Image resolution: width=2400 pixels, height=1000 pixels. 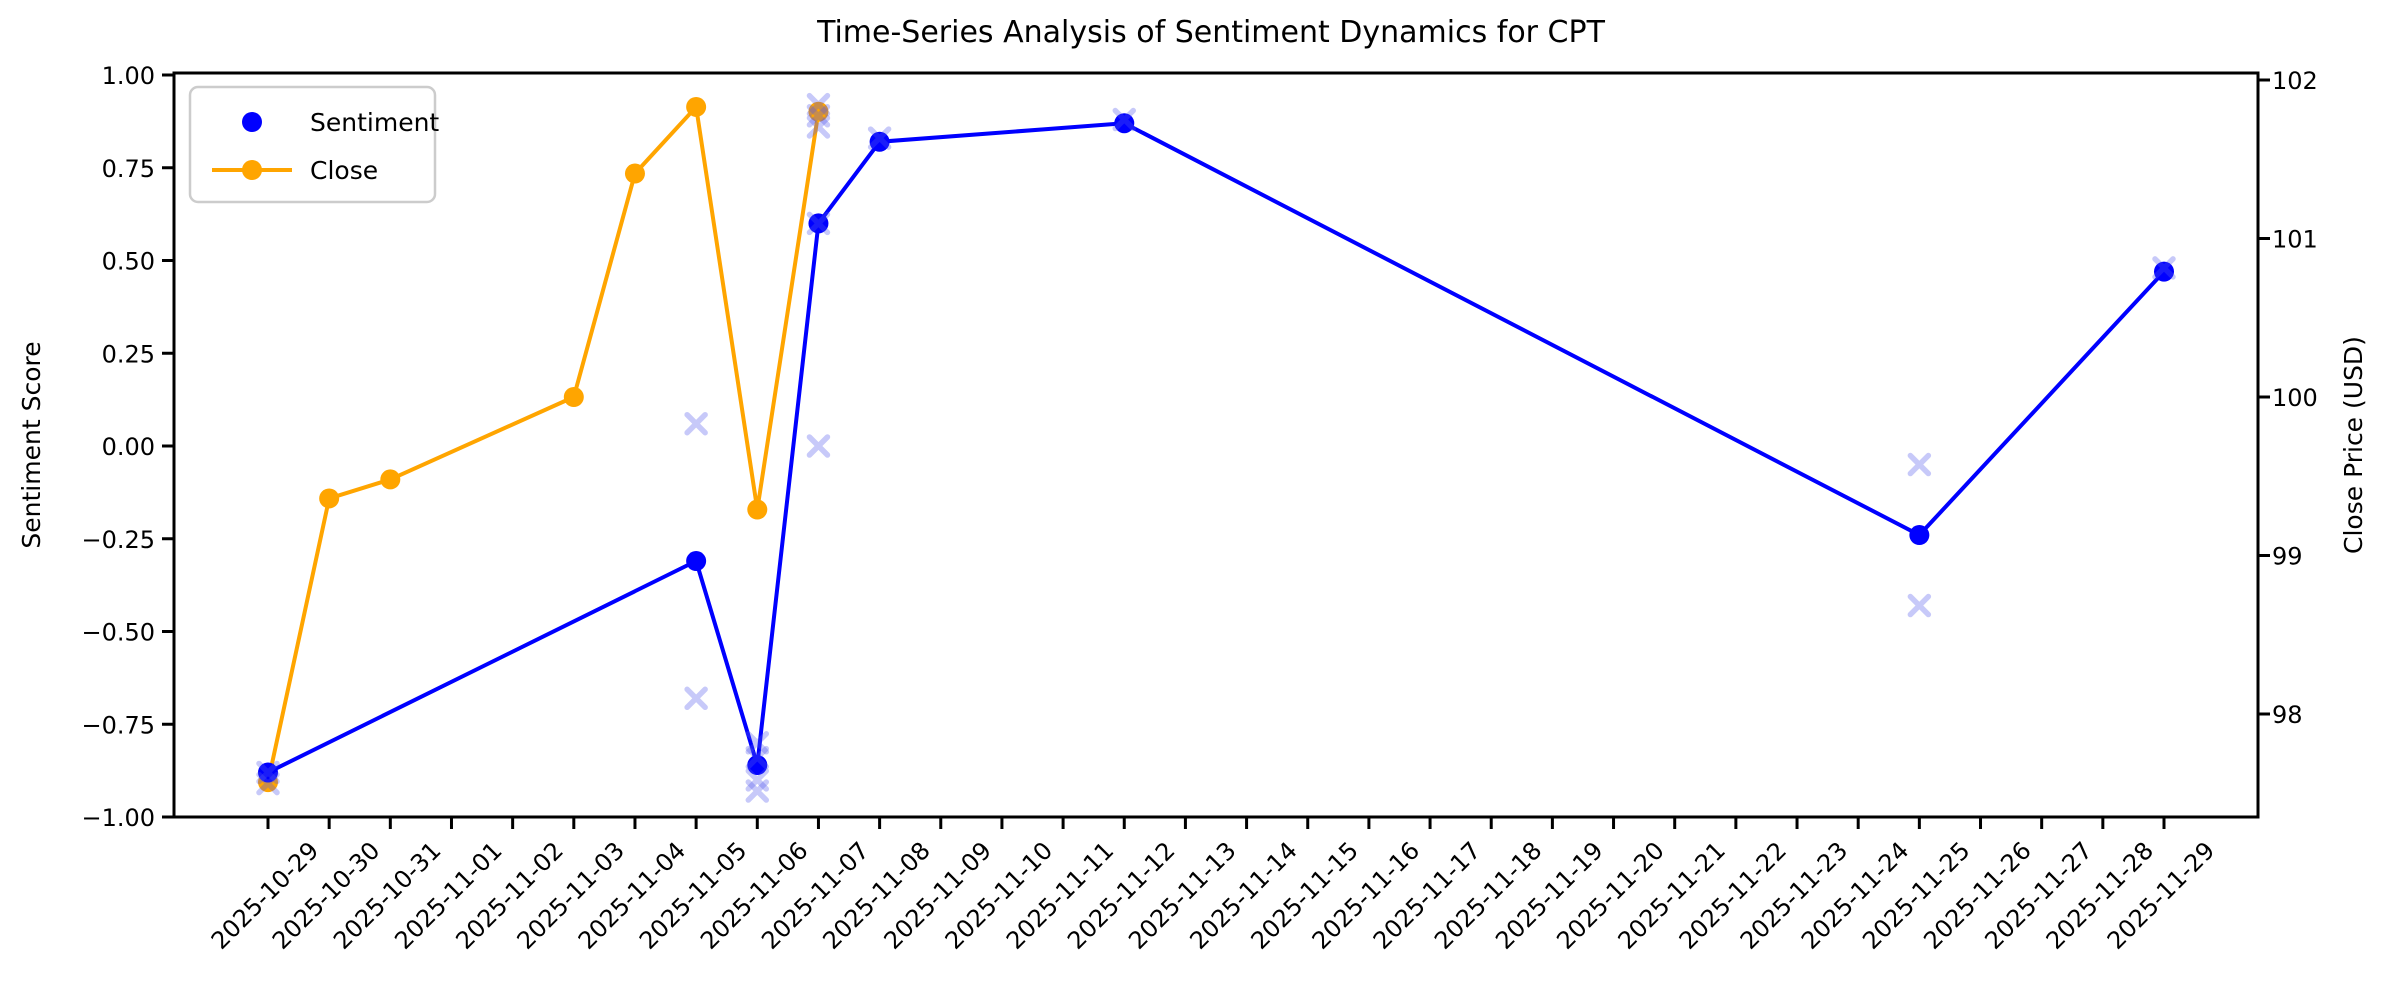 I want to click on legend-close-label: Close, so click(x=344, y=170).